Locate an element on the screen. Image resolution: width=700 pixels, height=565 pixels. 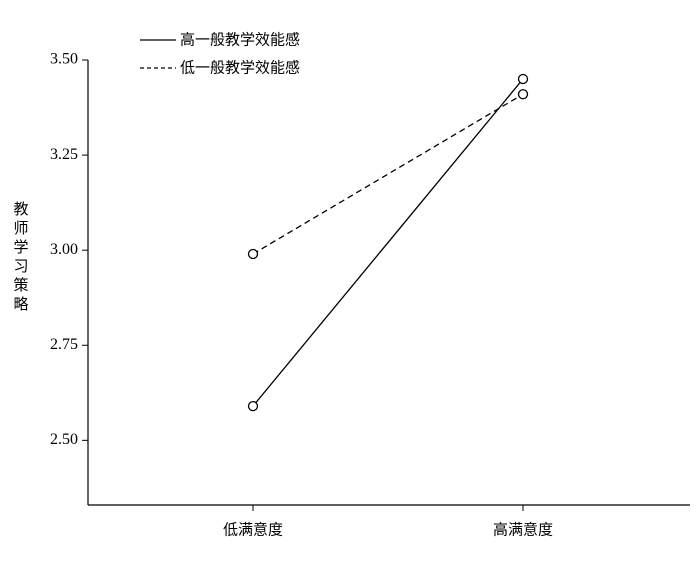
x-tick-label: 高满意度 is located at coordinates (523, 530).